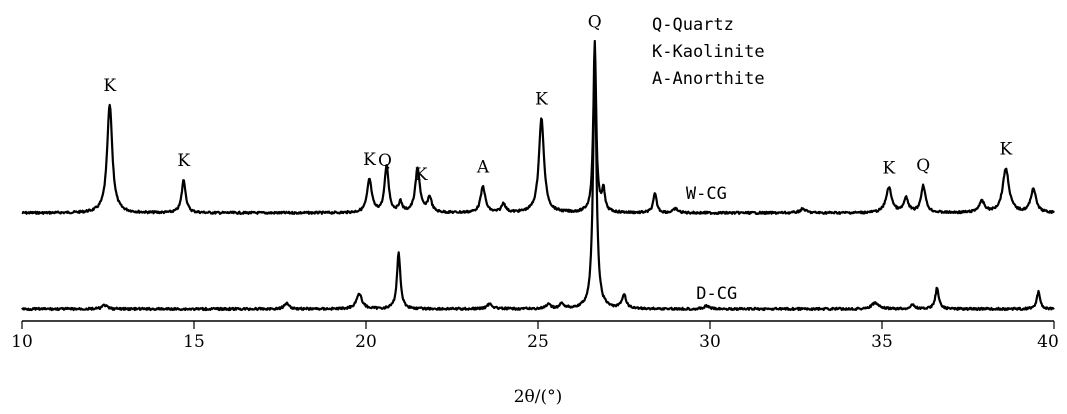  What do you see at coordinates (22, 342) in the screenshot?
I see `x-tick-label: 10` at bounding box center [22, 342].